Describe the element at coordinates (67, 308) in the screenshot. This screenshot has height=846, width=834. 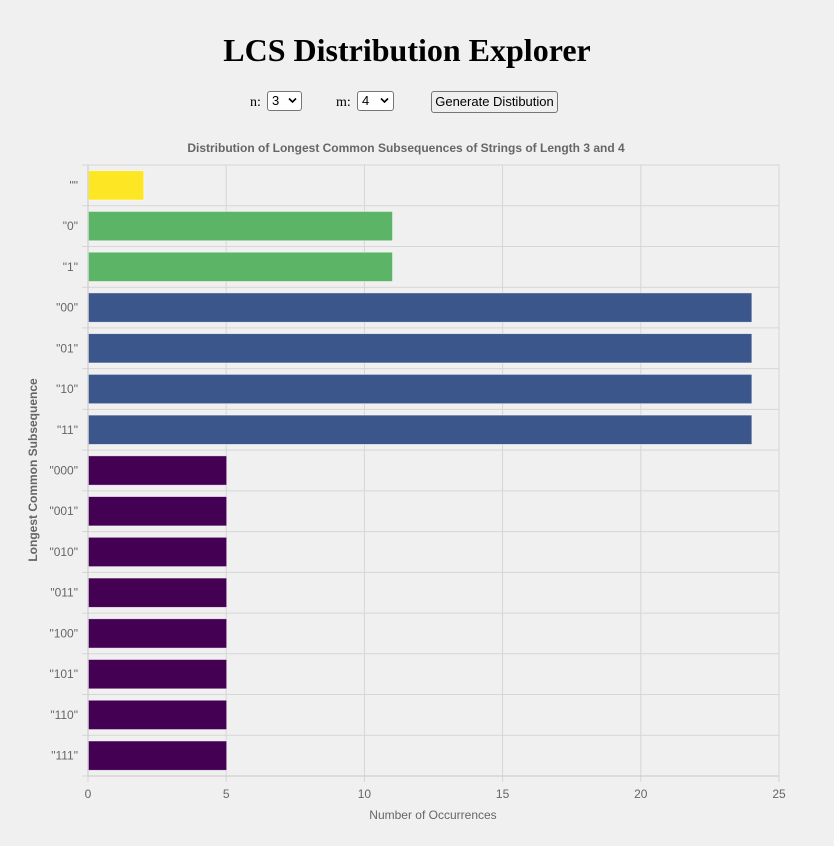
I see `y-tick-label: "00"` at that location.